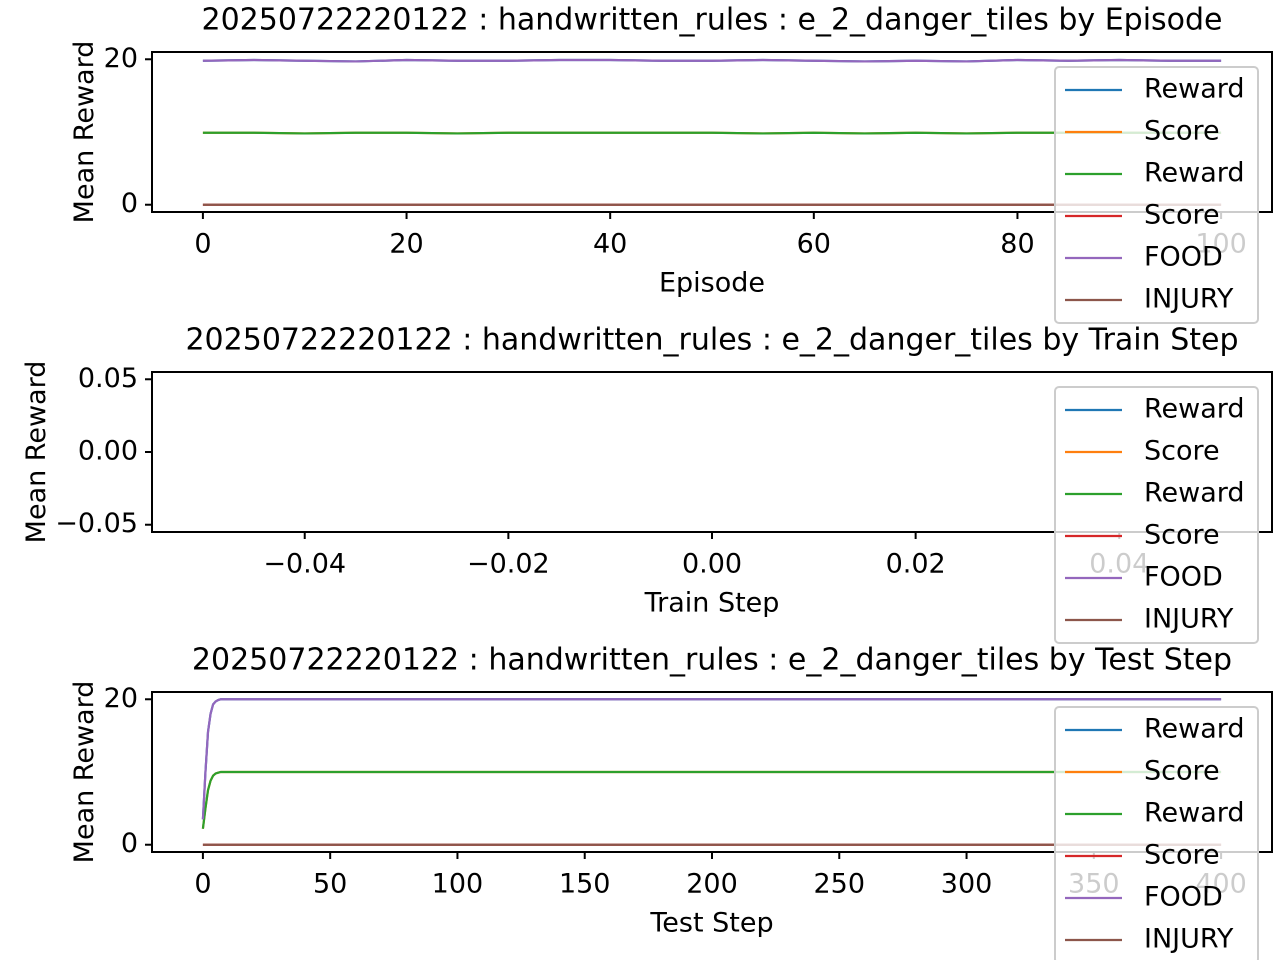 This screenshot has height=960, width=1280. I want to click on y-tick-label: 0.00, so click(108, 451).